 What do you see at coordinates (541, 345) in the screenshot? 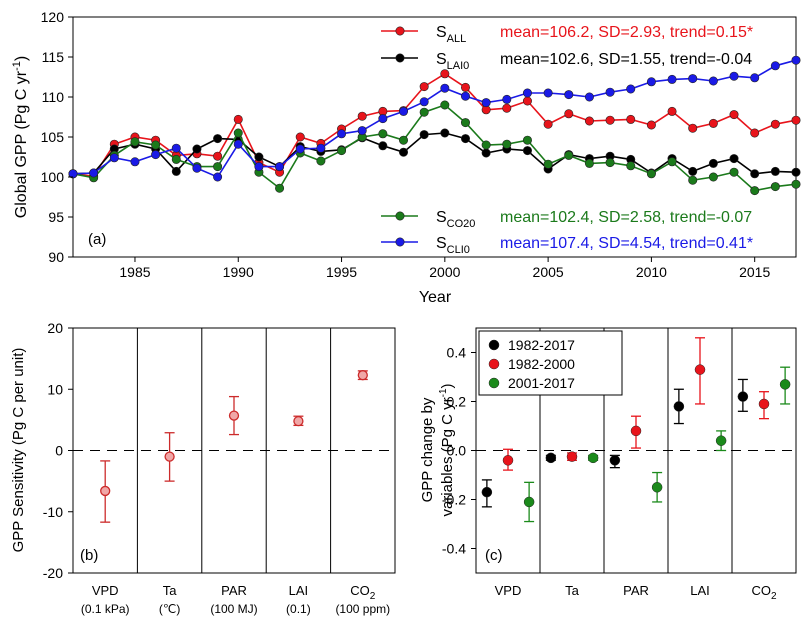
I see `legend-label: 1982-2017` at bounding box center [541, 345].